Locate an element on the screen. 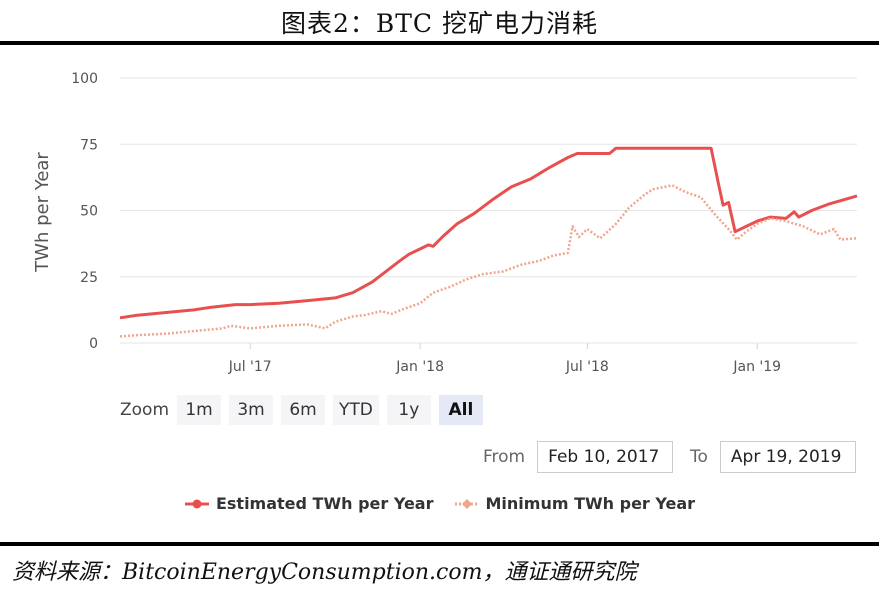 This screenshot has width=879, height=594. zoom-controls: Zoom 1m 3m 6m YTD 1y All is located at coordinates (305, 410).